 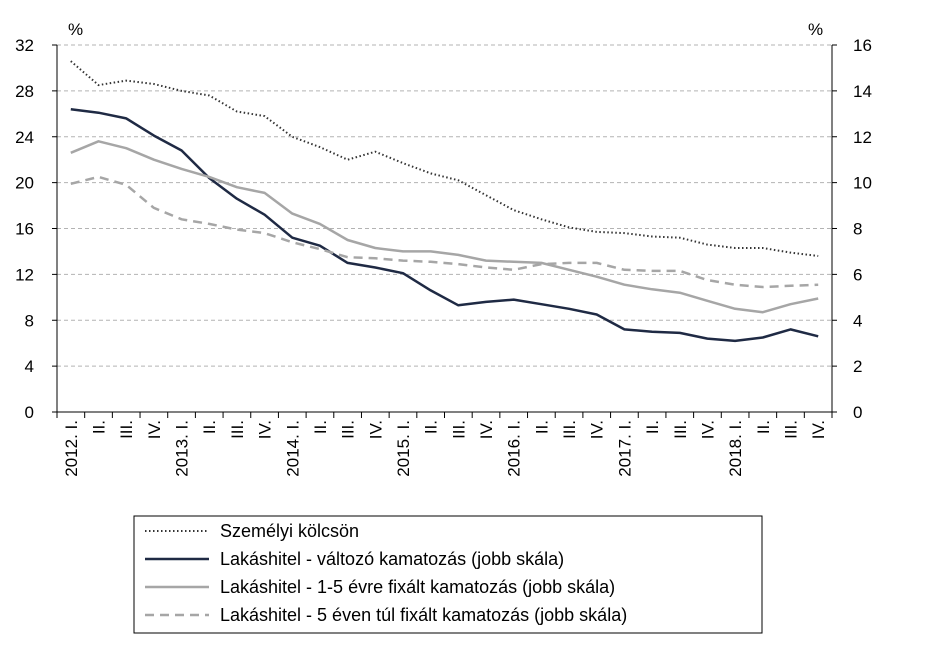 I want to click on right-tick-label: 14, so click(x=862, y=91).